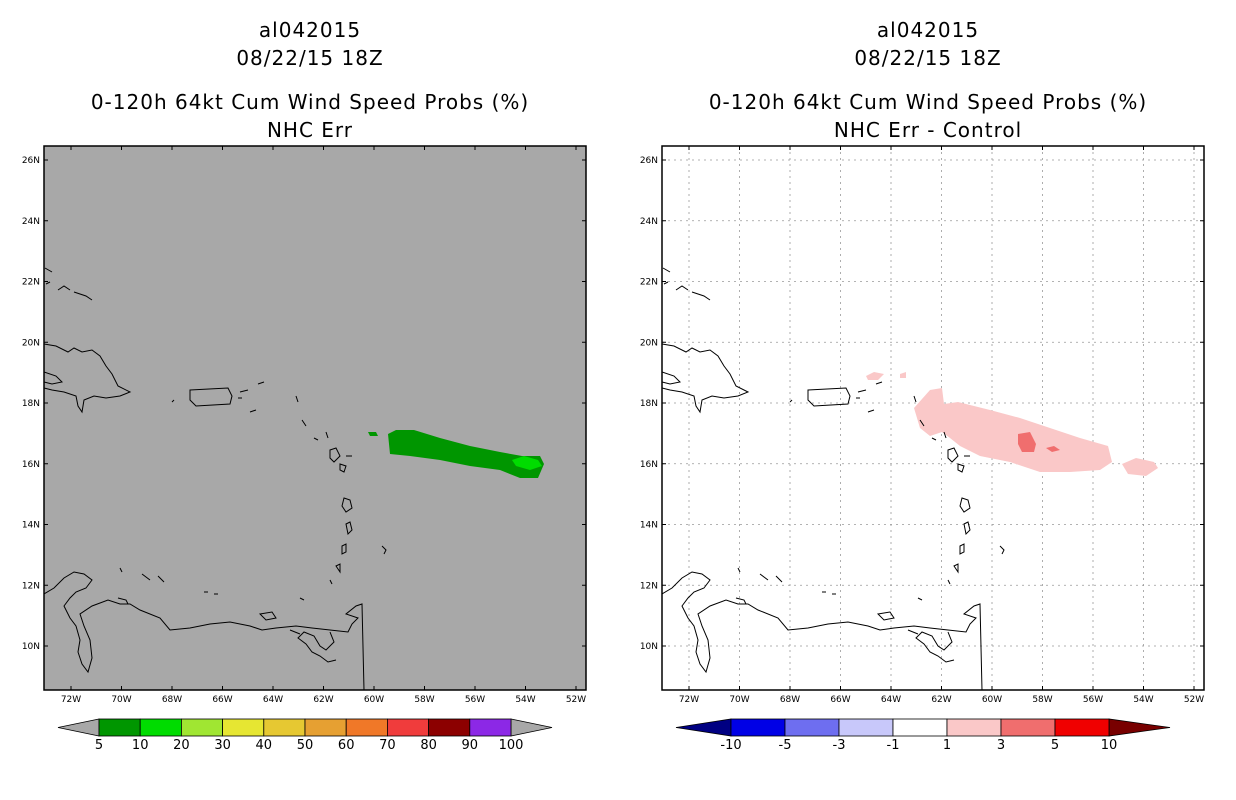  I want to click on colorbar-label: 50, so click(305, 745).